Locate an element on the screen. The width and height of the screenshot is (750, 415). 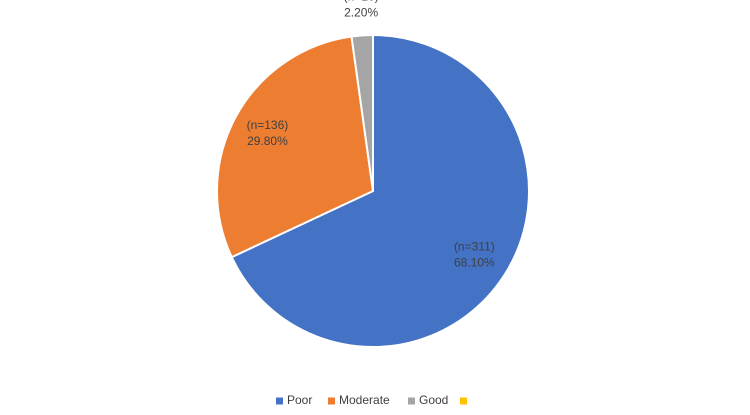
pie-slice is located at coordinates (295, 147).